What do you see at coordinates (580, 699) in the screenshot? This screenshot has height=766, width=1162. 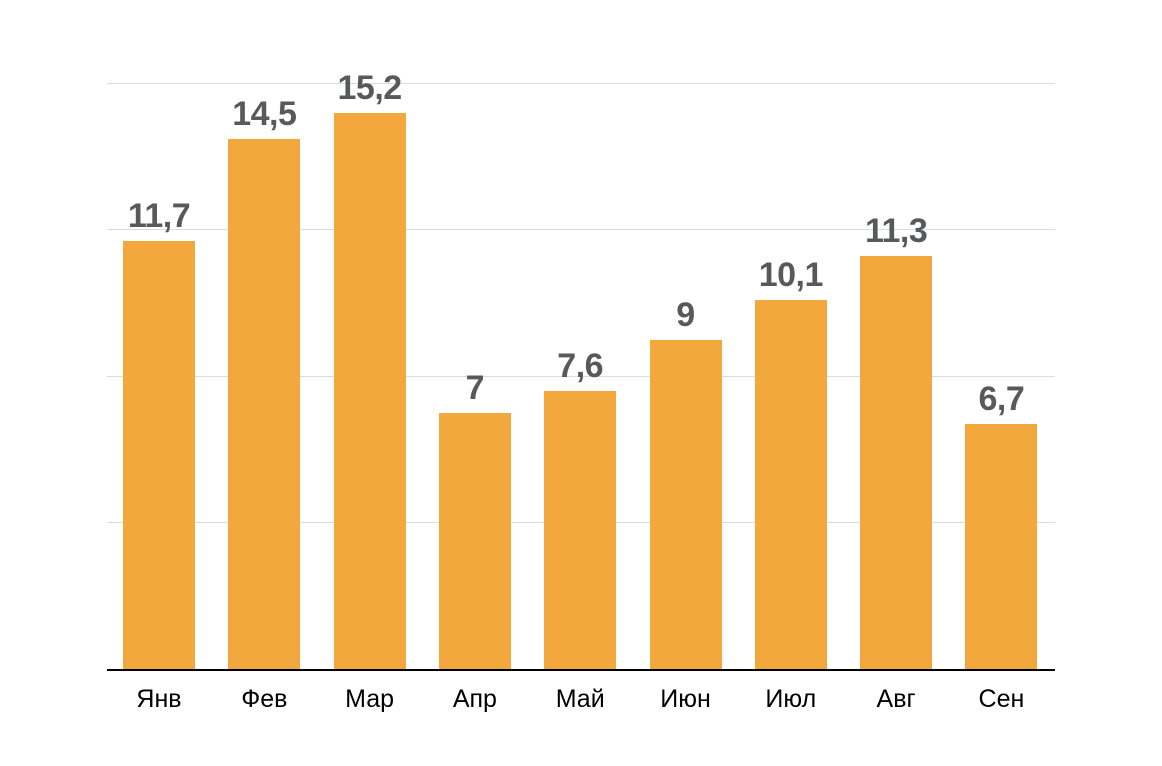 I see `x-tick-label: Май` at bounding box center [580, 699].